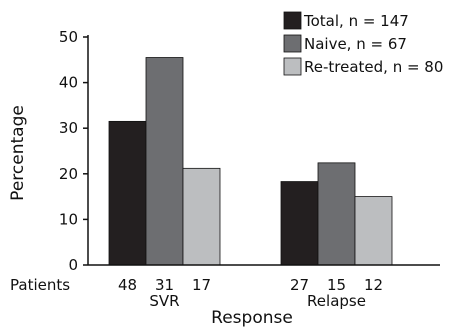 Image resolution: width=463 pixels, height=328 pixels. I want to click on legend-label: Re-treated, n = 80, so click(373, 67).